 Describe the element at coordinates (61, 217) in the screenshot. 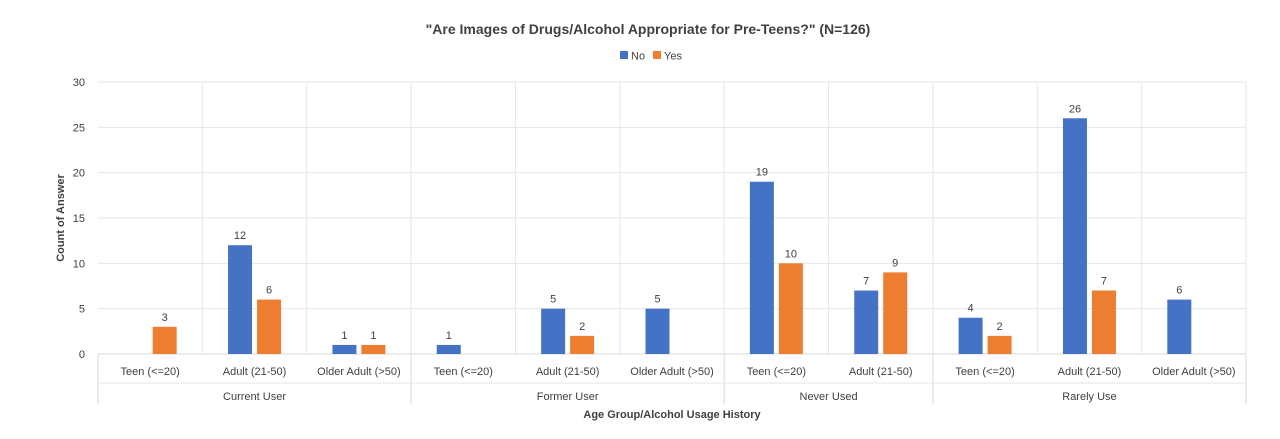

I see `y-axis-title: Count of Answer` at that location.